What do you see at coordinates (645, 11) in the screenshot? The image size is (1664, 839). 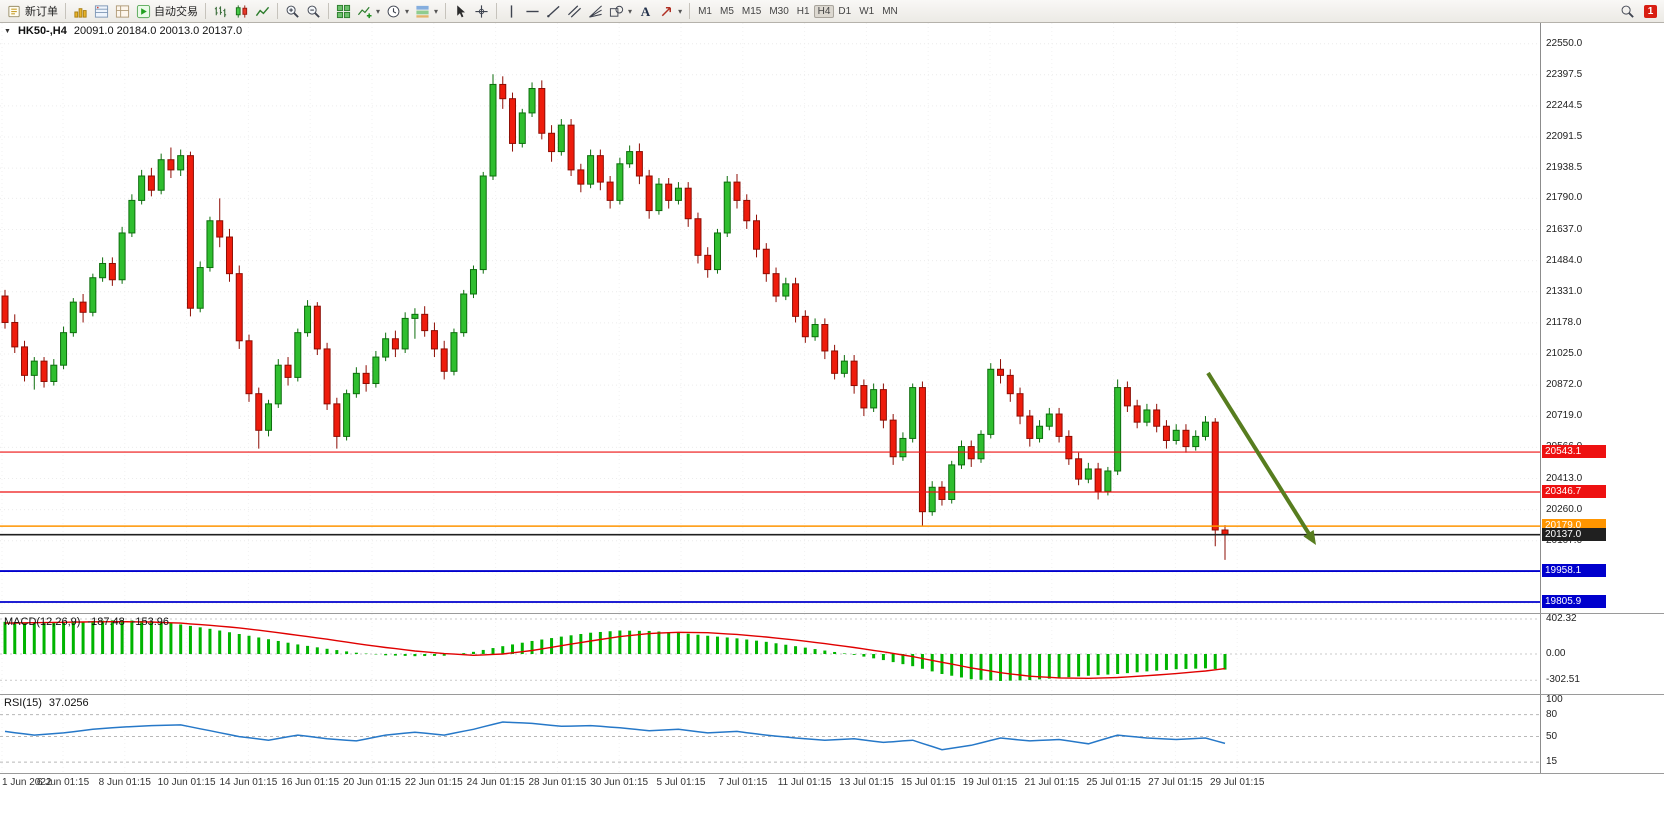 I see `text-button: A` at bounding box center [645, 11].